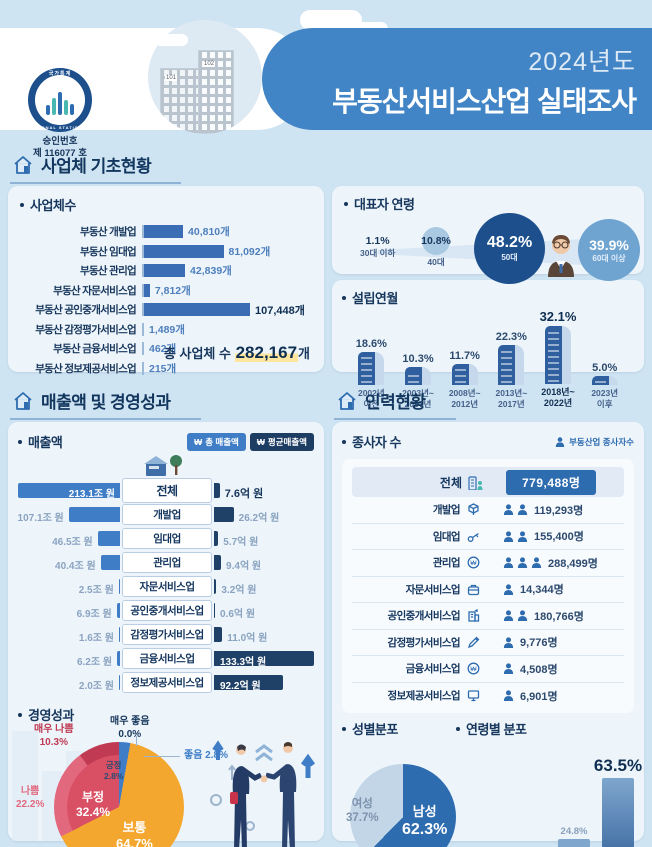 The height and width of the screenshot is (847, 652). I want to click on key-icon, so click(473, 536).